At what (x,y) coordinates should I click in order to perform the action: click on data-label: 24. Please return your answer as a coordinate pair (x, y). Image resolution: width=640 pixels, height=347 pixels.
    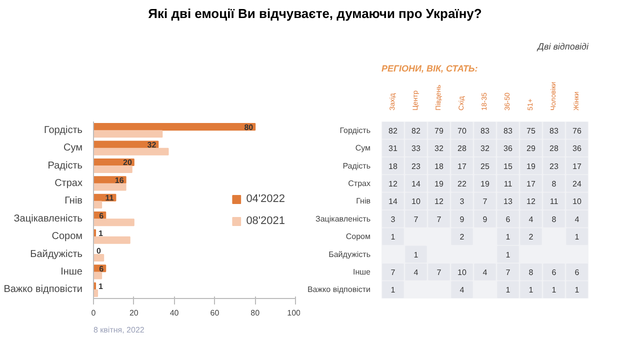
    Looking at the image, I should click on (577, 183).